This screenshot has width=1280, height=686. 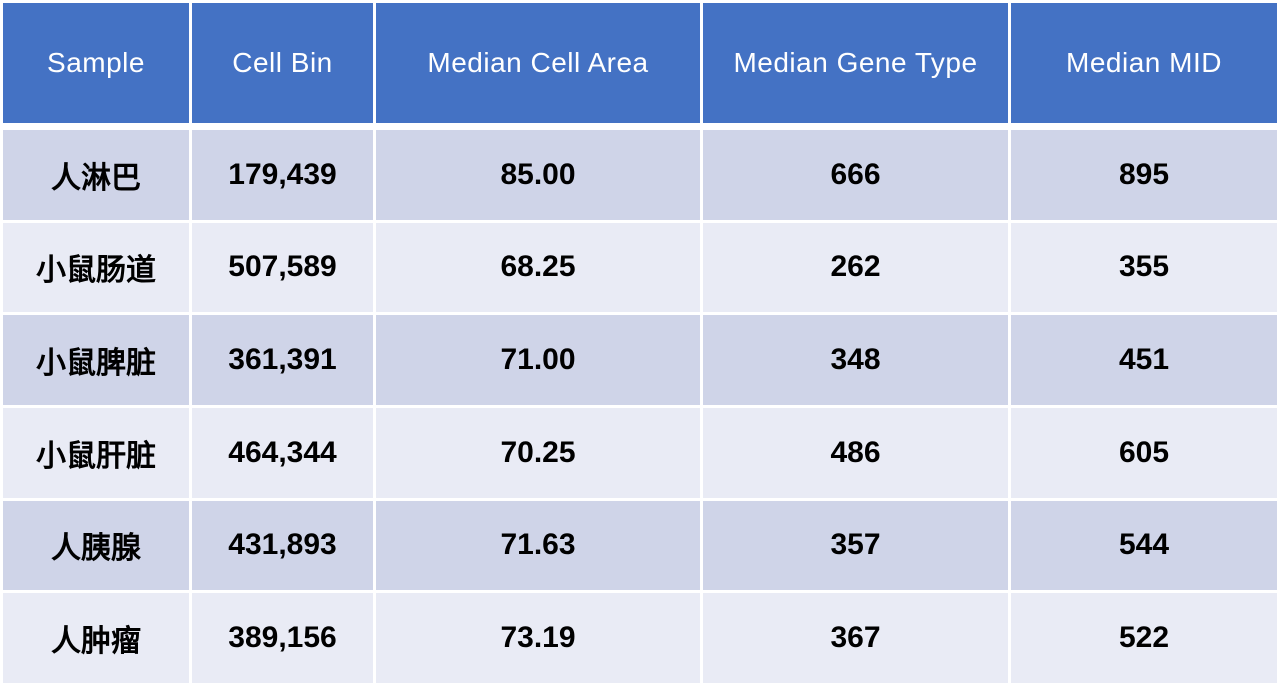 I want to click on sample-name-cell: 人胰腺, so click(x=96, y=545).